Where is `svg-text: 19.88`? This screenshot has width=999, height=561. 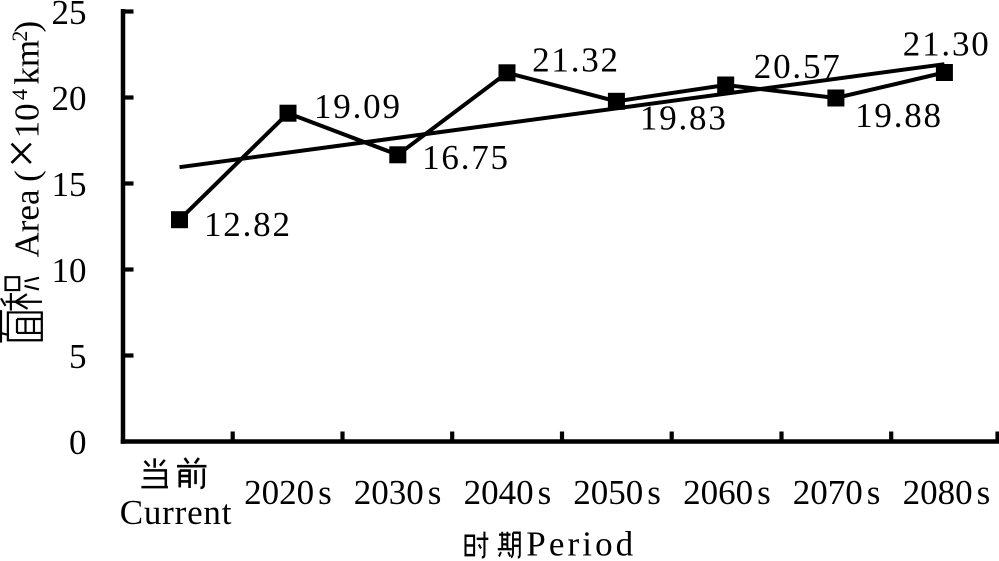 svg-text: 19.88 is located at coordinates (899, 115).